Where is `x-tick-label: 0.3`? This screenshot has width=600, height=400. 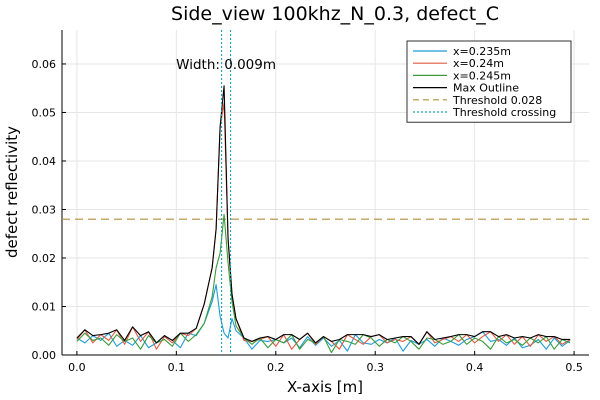 x-tick-label: 0.3 is located at coordinates (375, 367).